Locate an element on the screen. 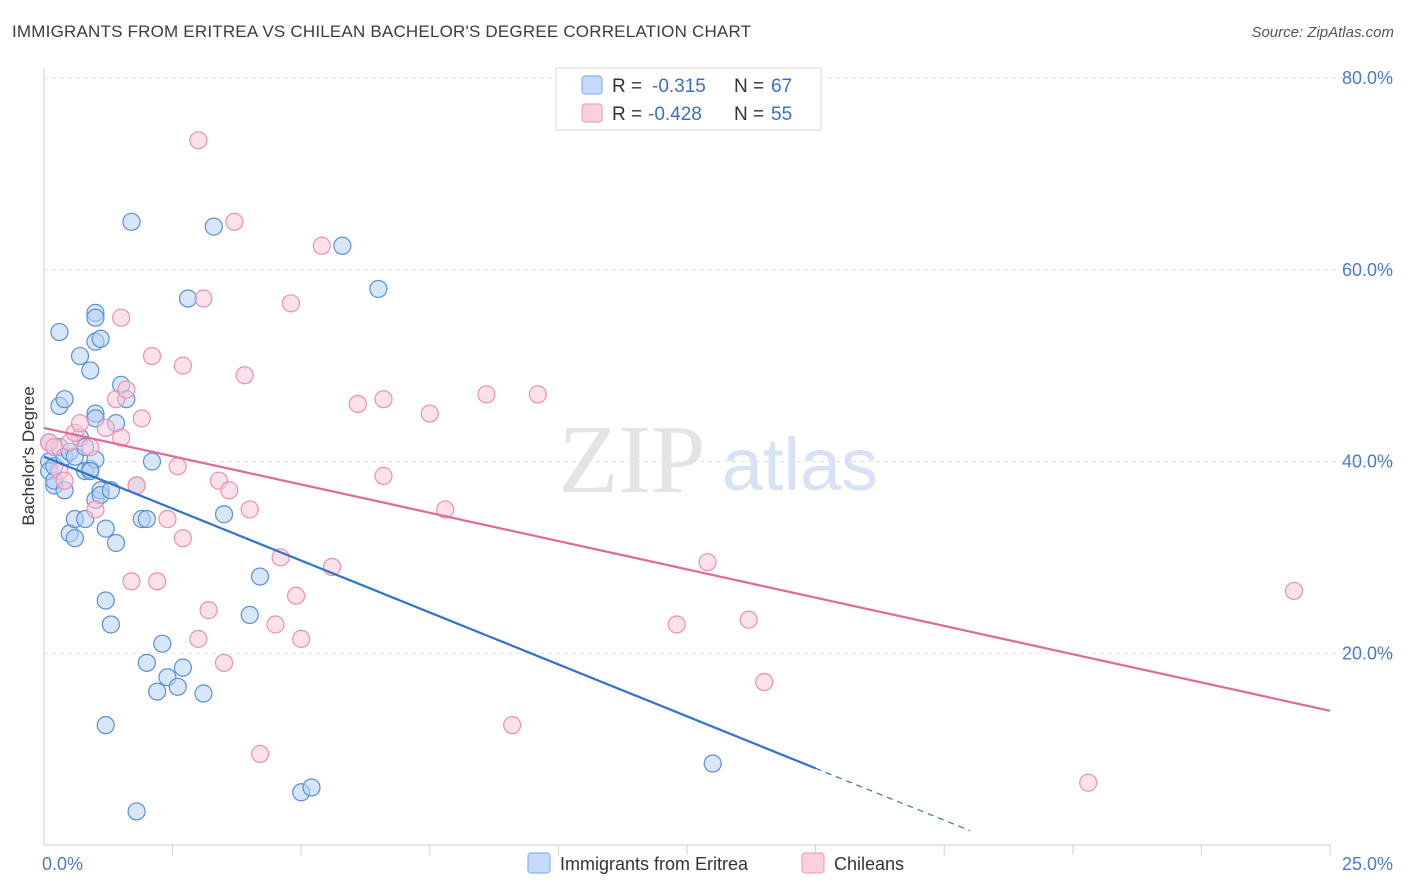 The width and height of the screenshot is (1406, 892). legend-n-value-chileans: 55 is located at coordinates (781, 114).